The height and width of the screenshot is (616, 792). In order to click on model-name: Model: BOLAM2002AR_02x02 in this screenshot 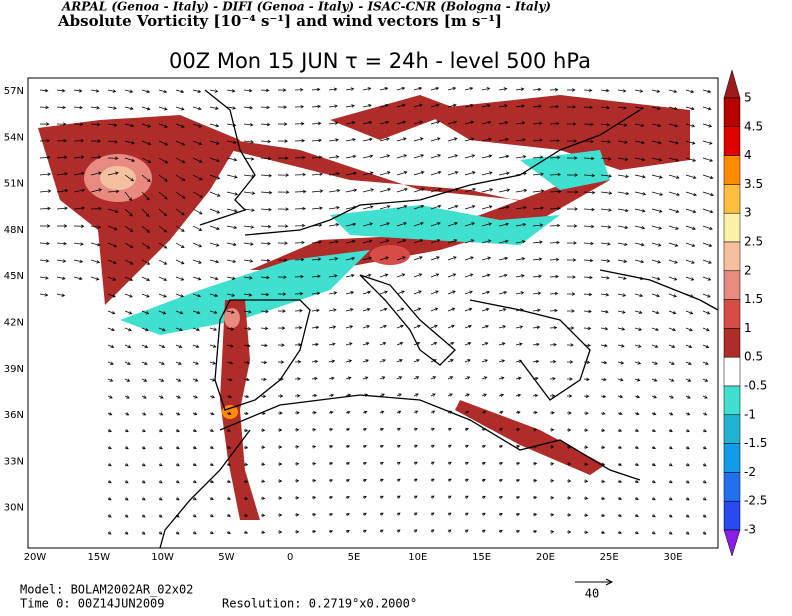, I will do `click(106, 590)`.